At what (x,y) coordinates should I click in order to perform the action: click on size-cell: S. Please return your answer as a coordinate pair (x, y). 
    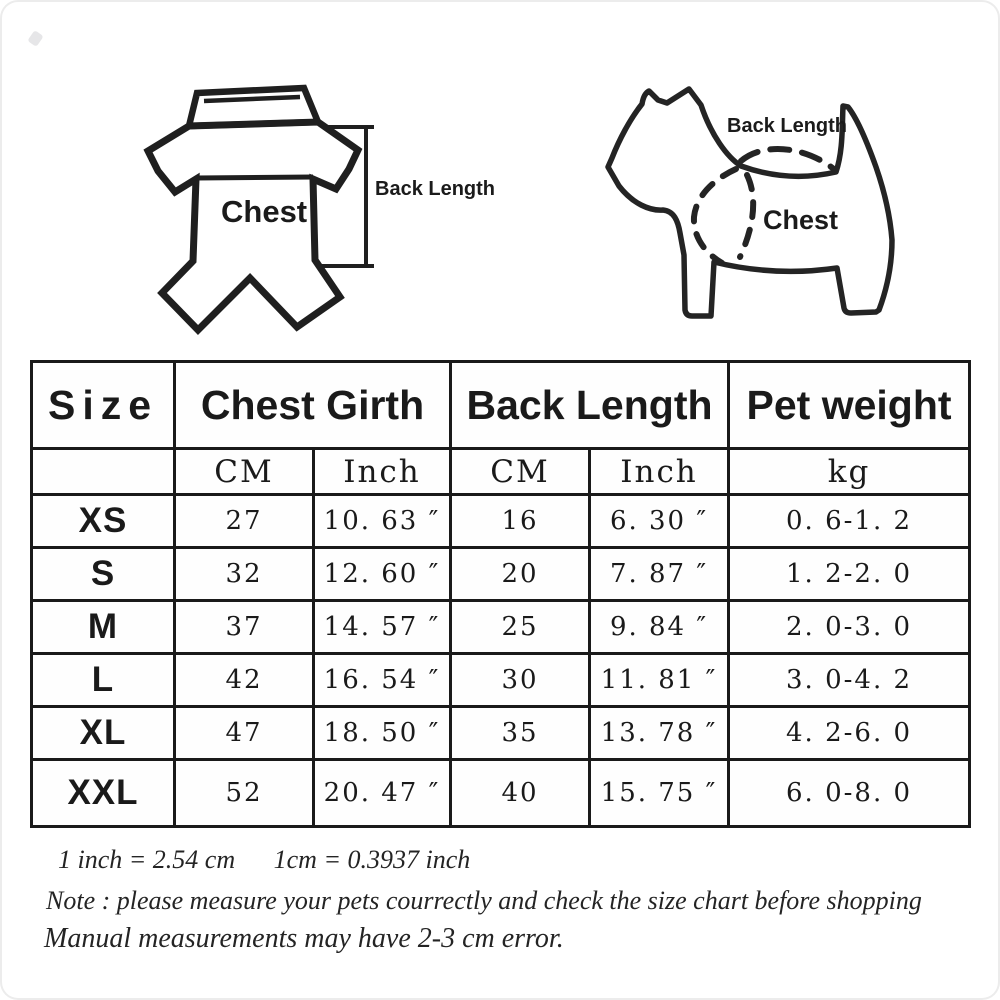
    Looking at the image, I should click on (103, 574).